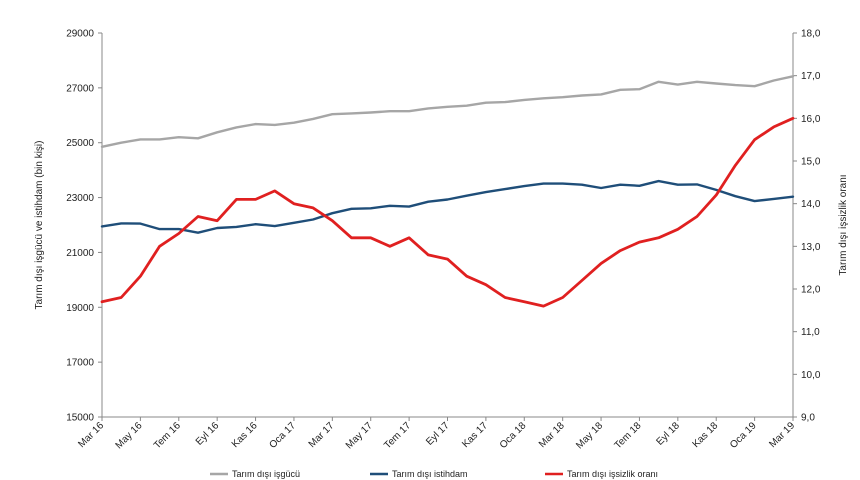 This screenshot has height=480, width=860. Describe the element at coordinates (811, 76) in the screenshot. I see `right-tick-label: 17,0` at that location.